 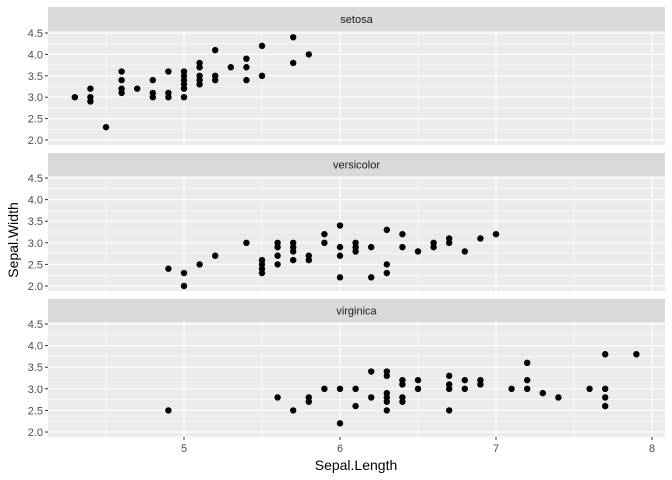 I want to click on facet-strip-label: virginica, so click(x=356, y=312).